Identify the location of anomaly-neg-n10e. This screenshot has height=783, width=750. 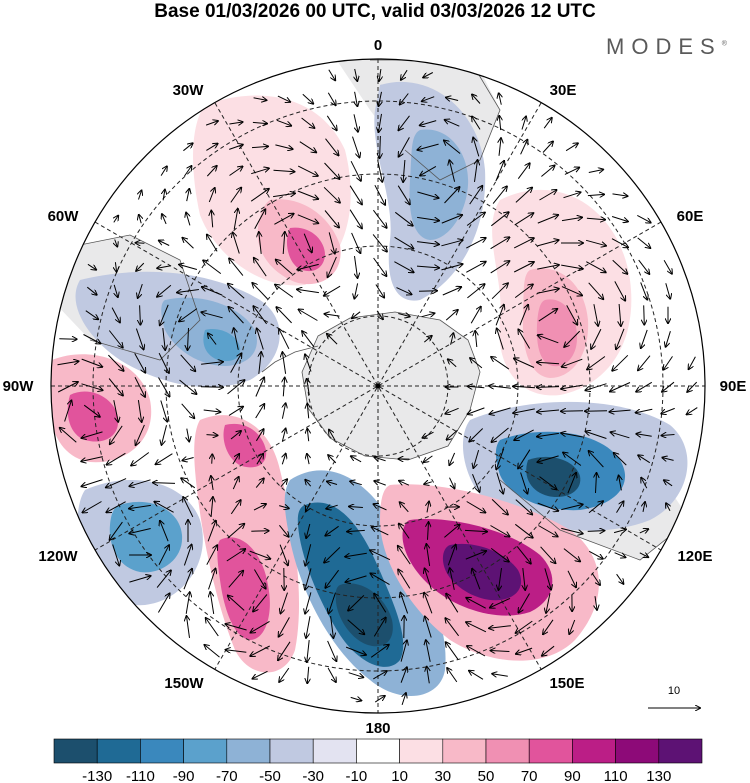
(439, 184).